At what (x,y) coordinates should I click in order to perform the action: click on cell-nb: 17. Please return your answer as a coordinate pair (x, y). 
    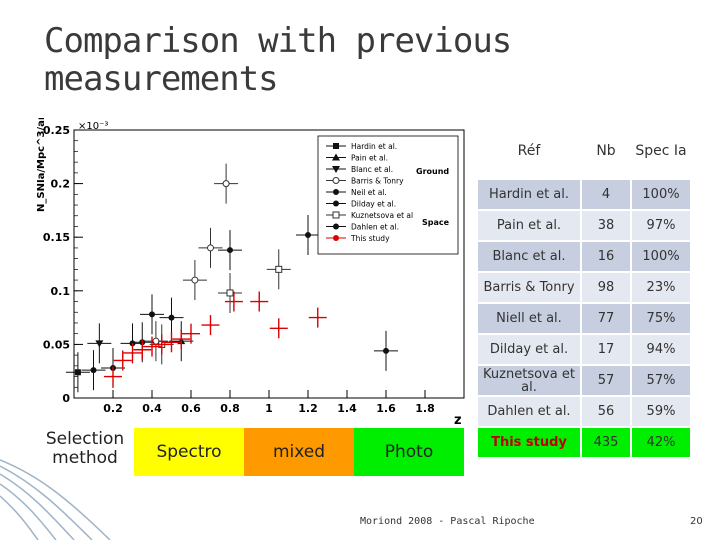
    Looking at the image, I should click on (605, 349).